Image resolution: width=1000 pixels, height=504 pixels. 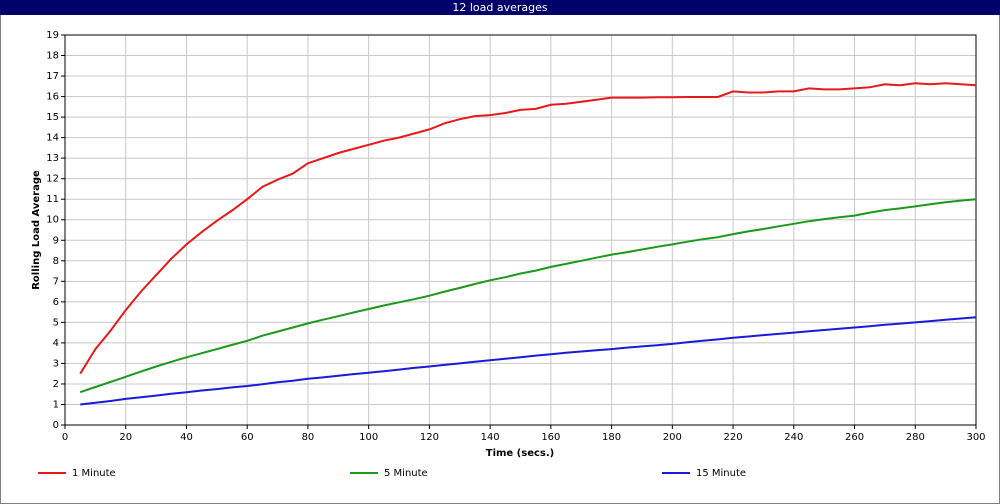 I want to click on legend-label: 15 Minute, so click(x=721, y=473).